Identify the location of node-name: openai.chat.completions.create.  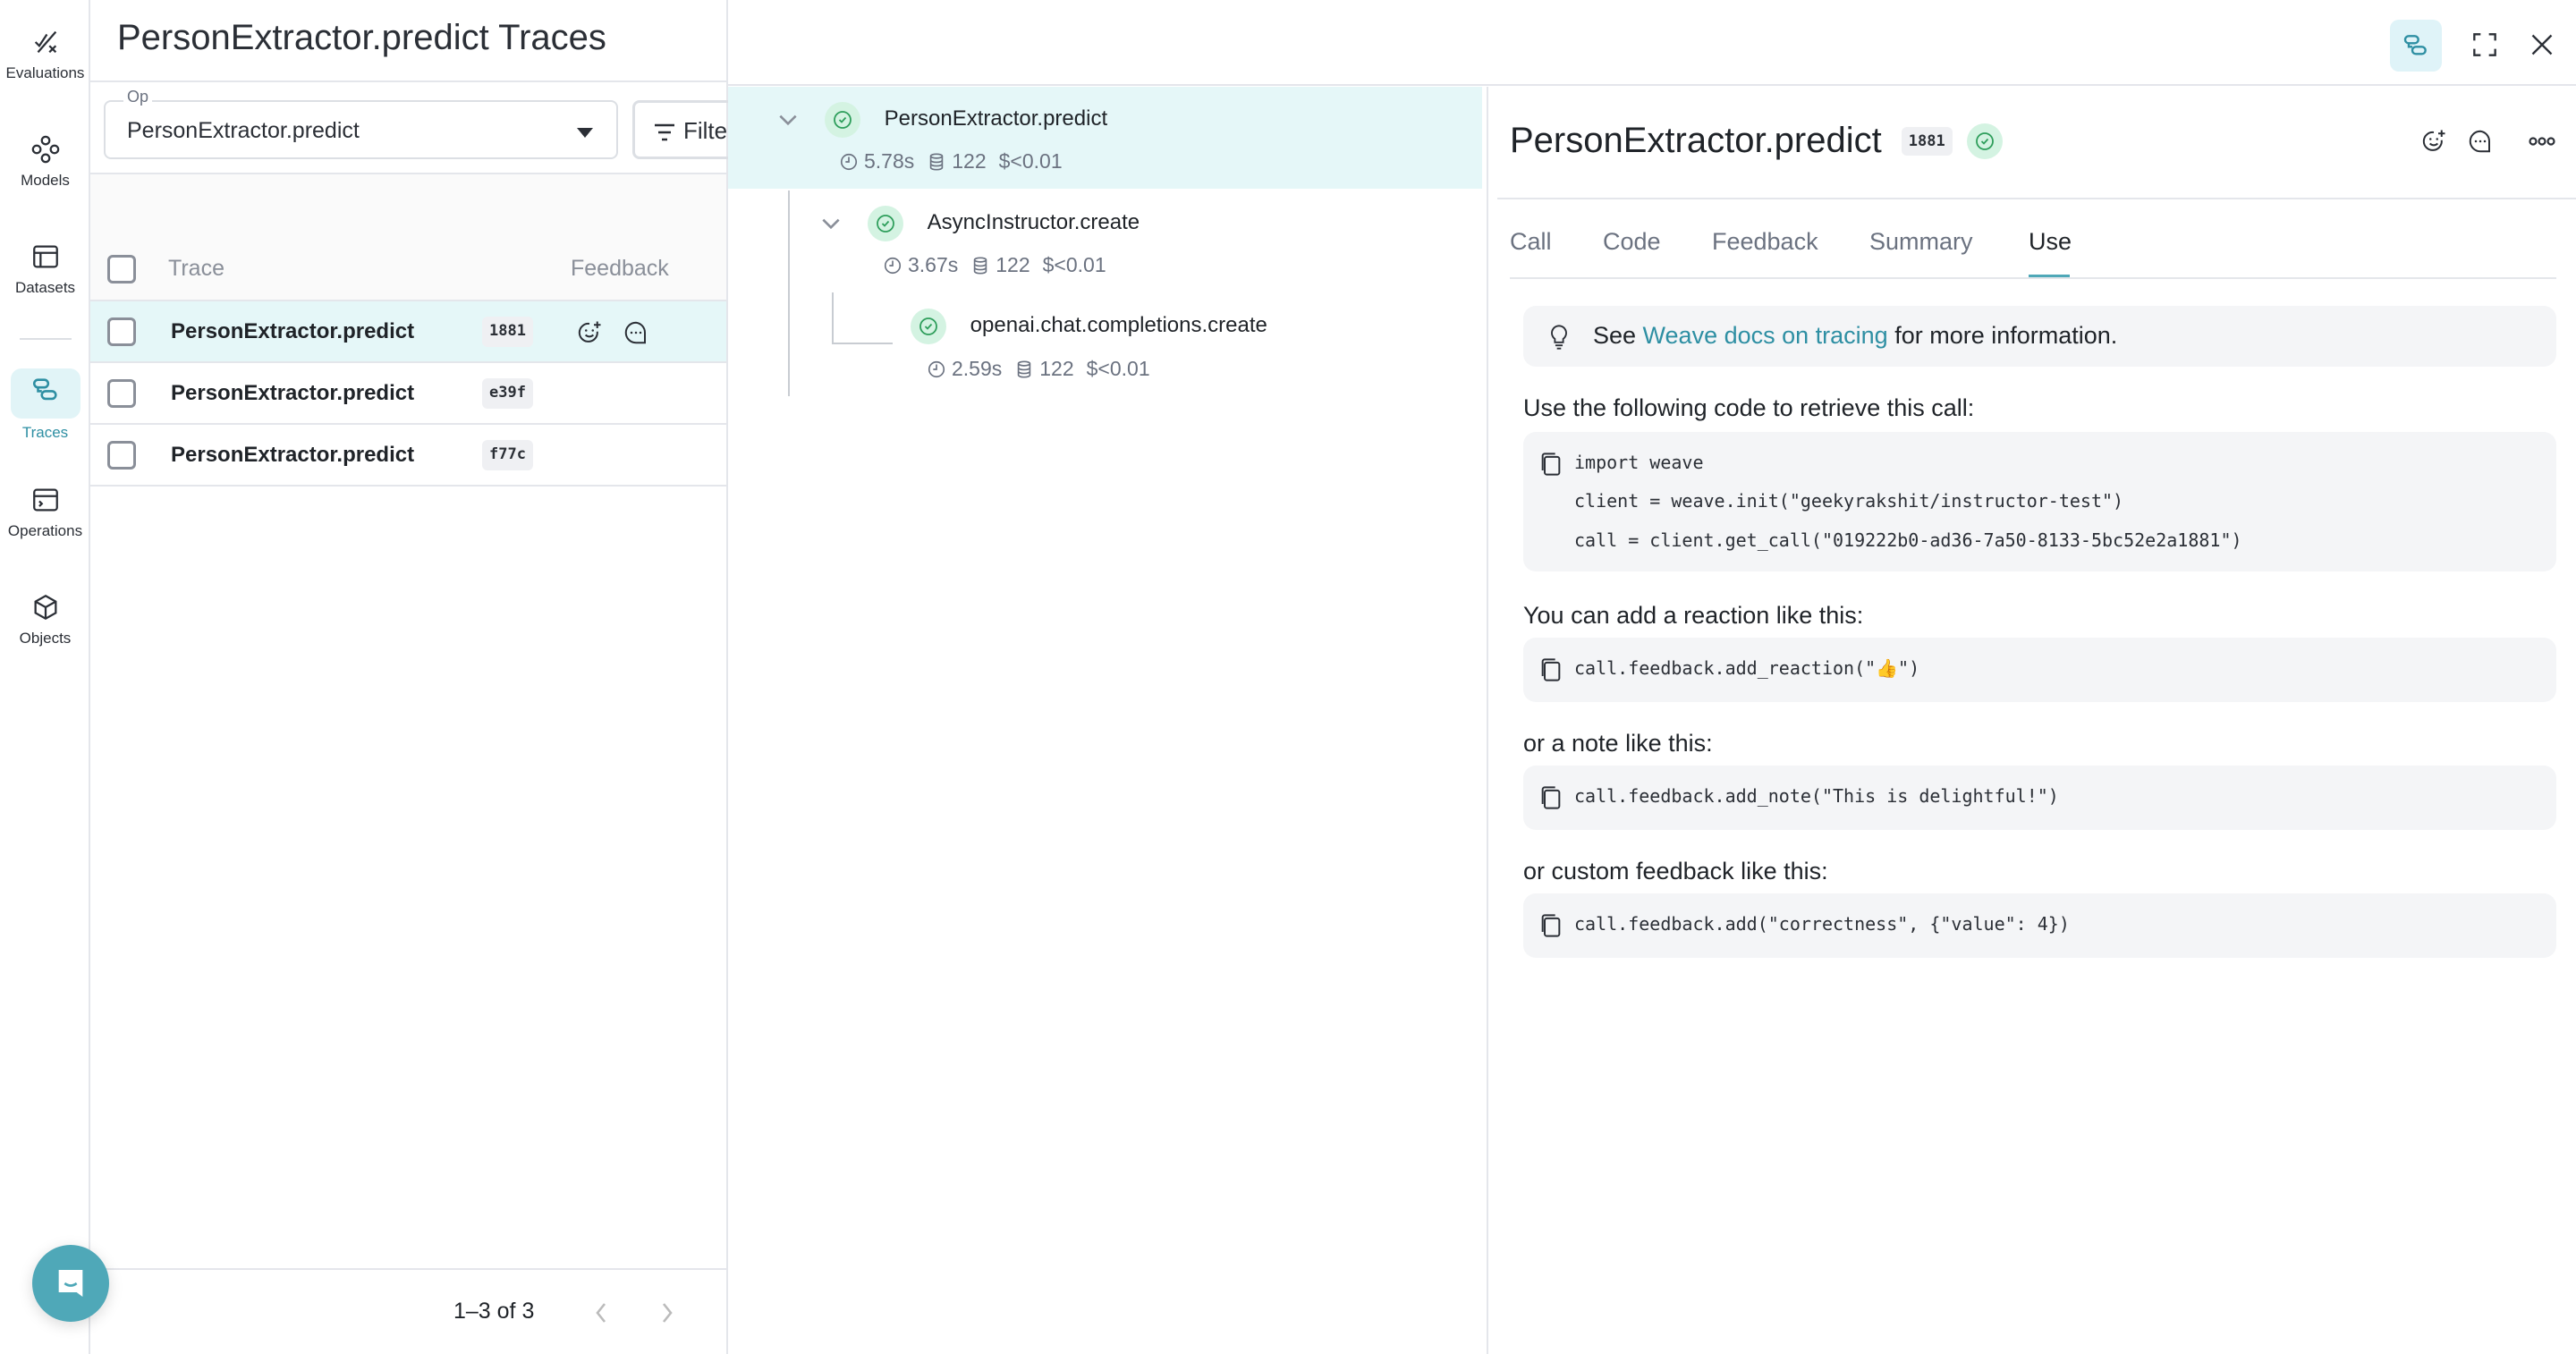
(1118, 325).